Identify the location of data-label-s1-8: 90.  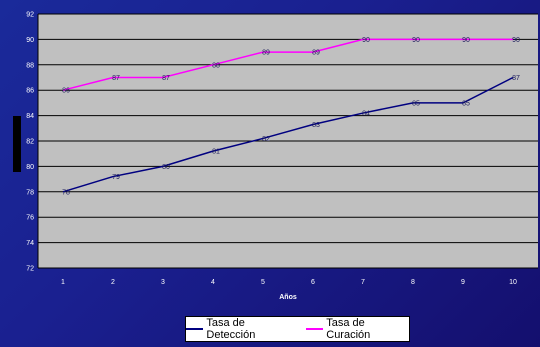
(466, 40).